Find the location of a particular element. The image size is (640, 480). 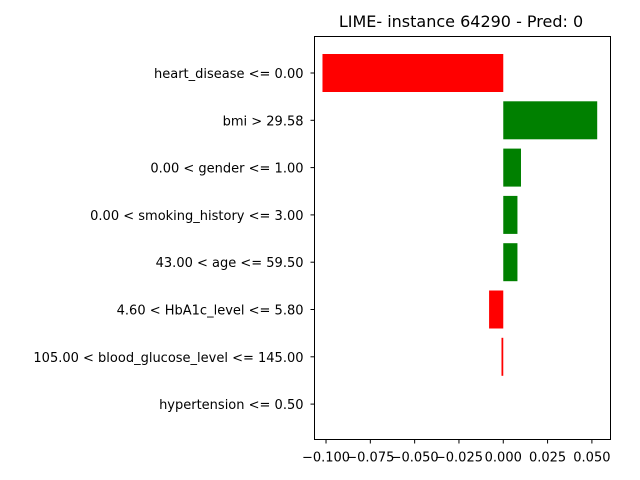

x-tick-label: −0.075 is located at coordinates (370, 458).